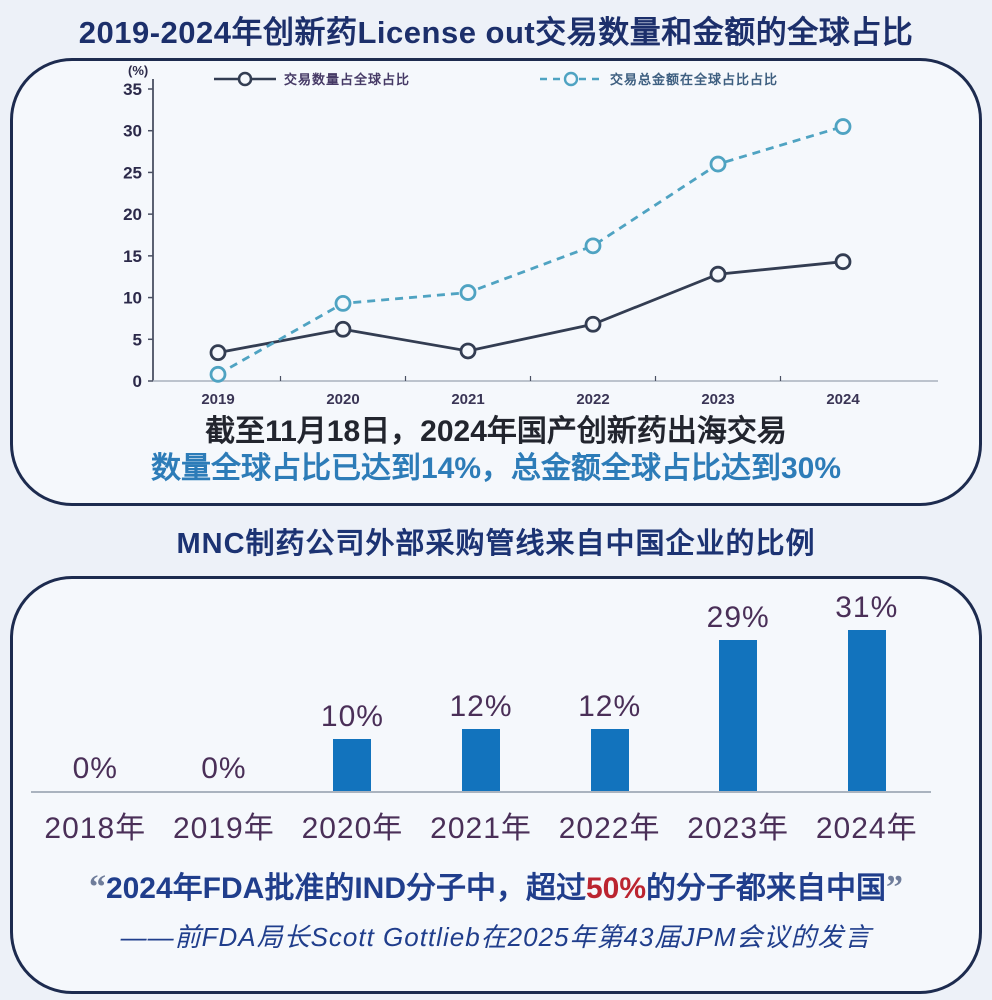  What do you see at coordinates (467, 399) in the screenshot?
I see `x-tick-label: 2021` at bounding box center [467, 399].